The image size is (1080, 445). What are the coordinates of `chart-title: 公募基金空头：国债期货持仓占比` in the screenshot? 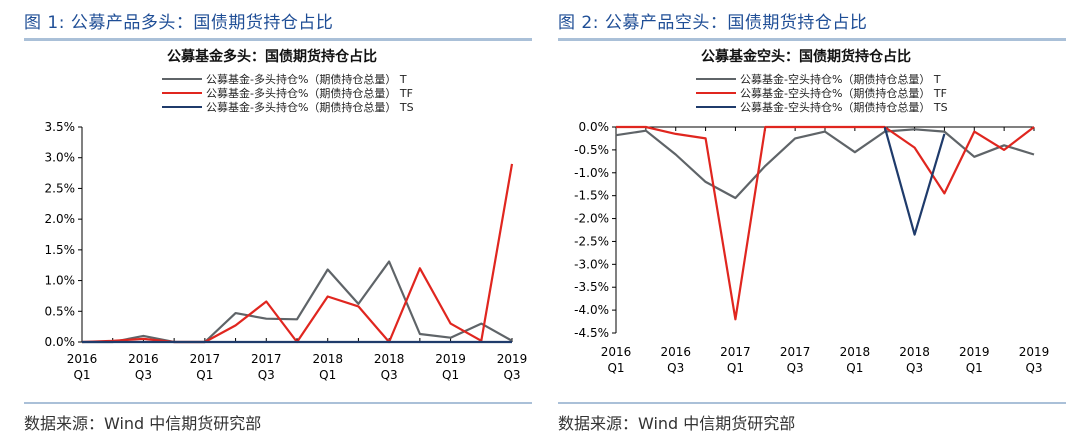 It's located at (806, 56).